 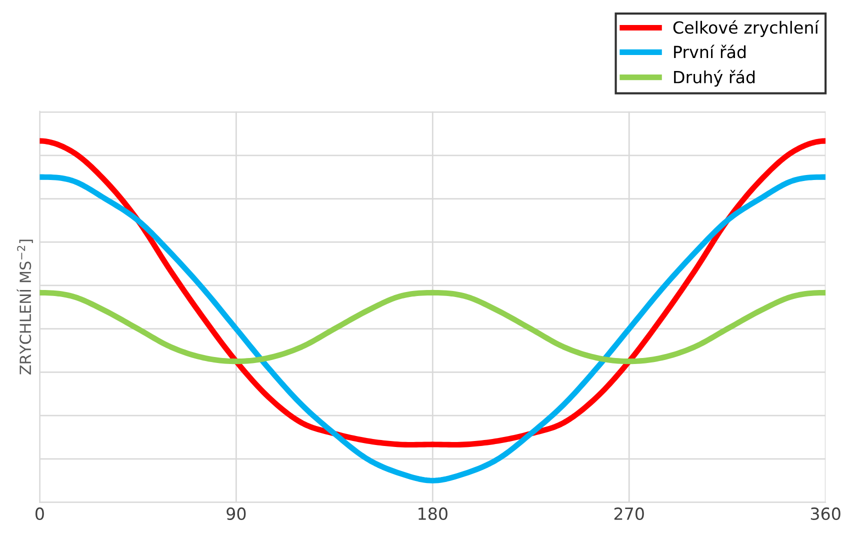 What do you see at coordinates (40, 513) in the screenshot?
I see `x-tick-label: 0` at bounding box center [40, 513].